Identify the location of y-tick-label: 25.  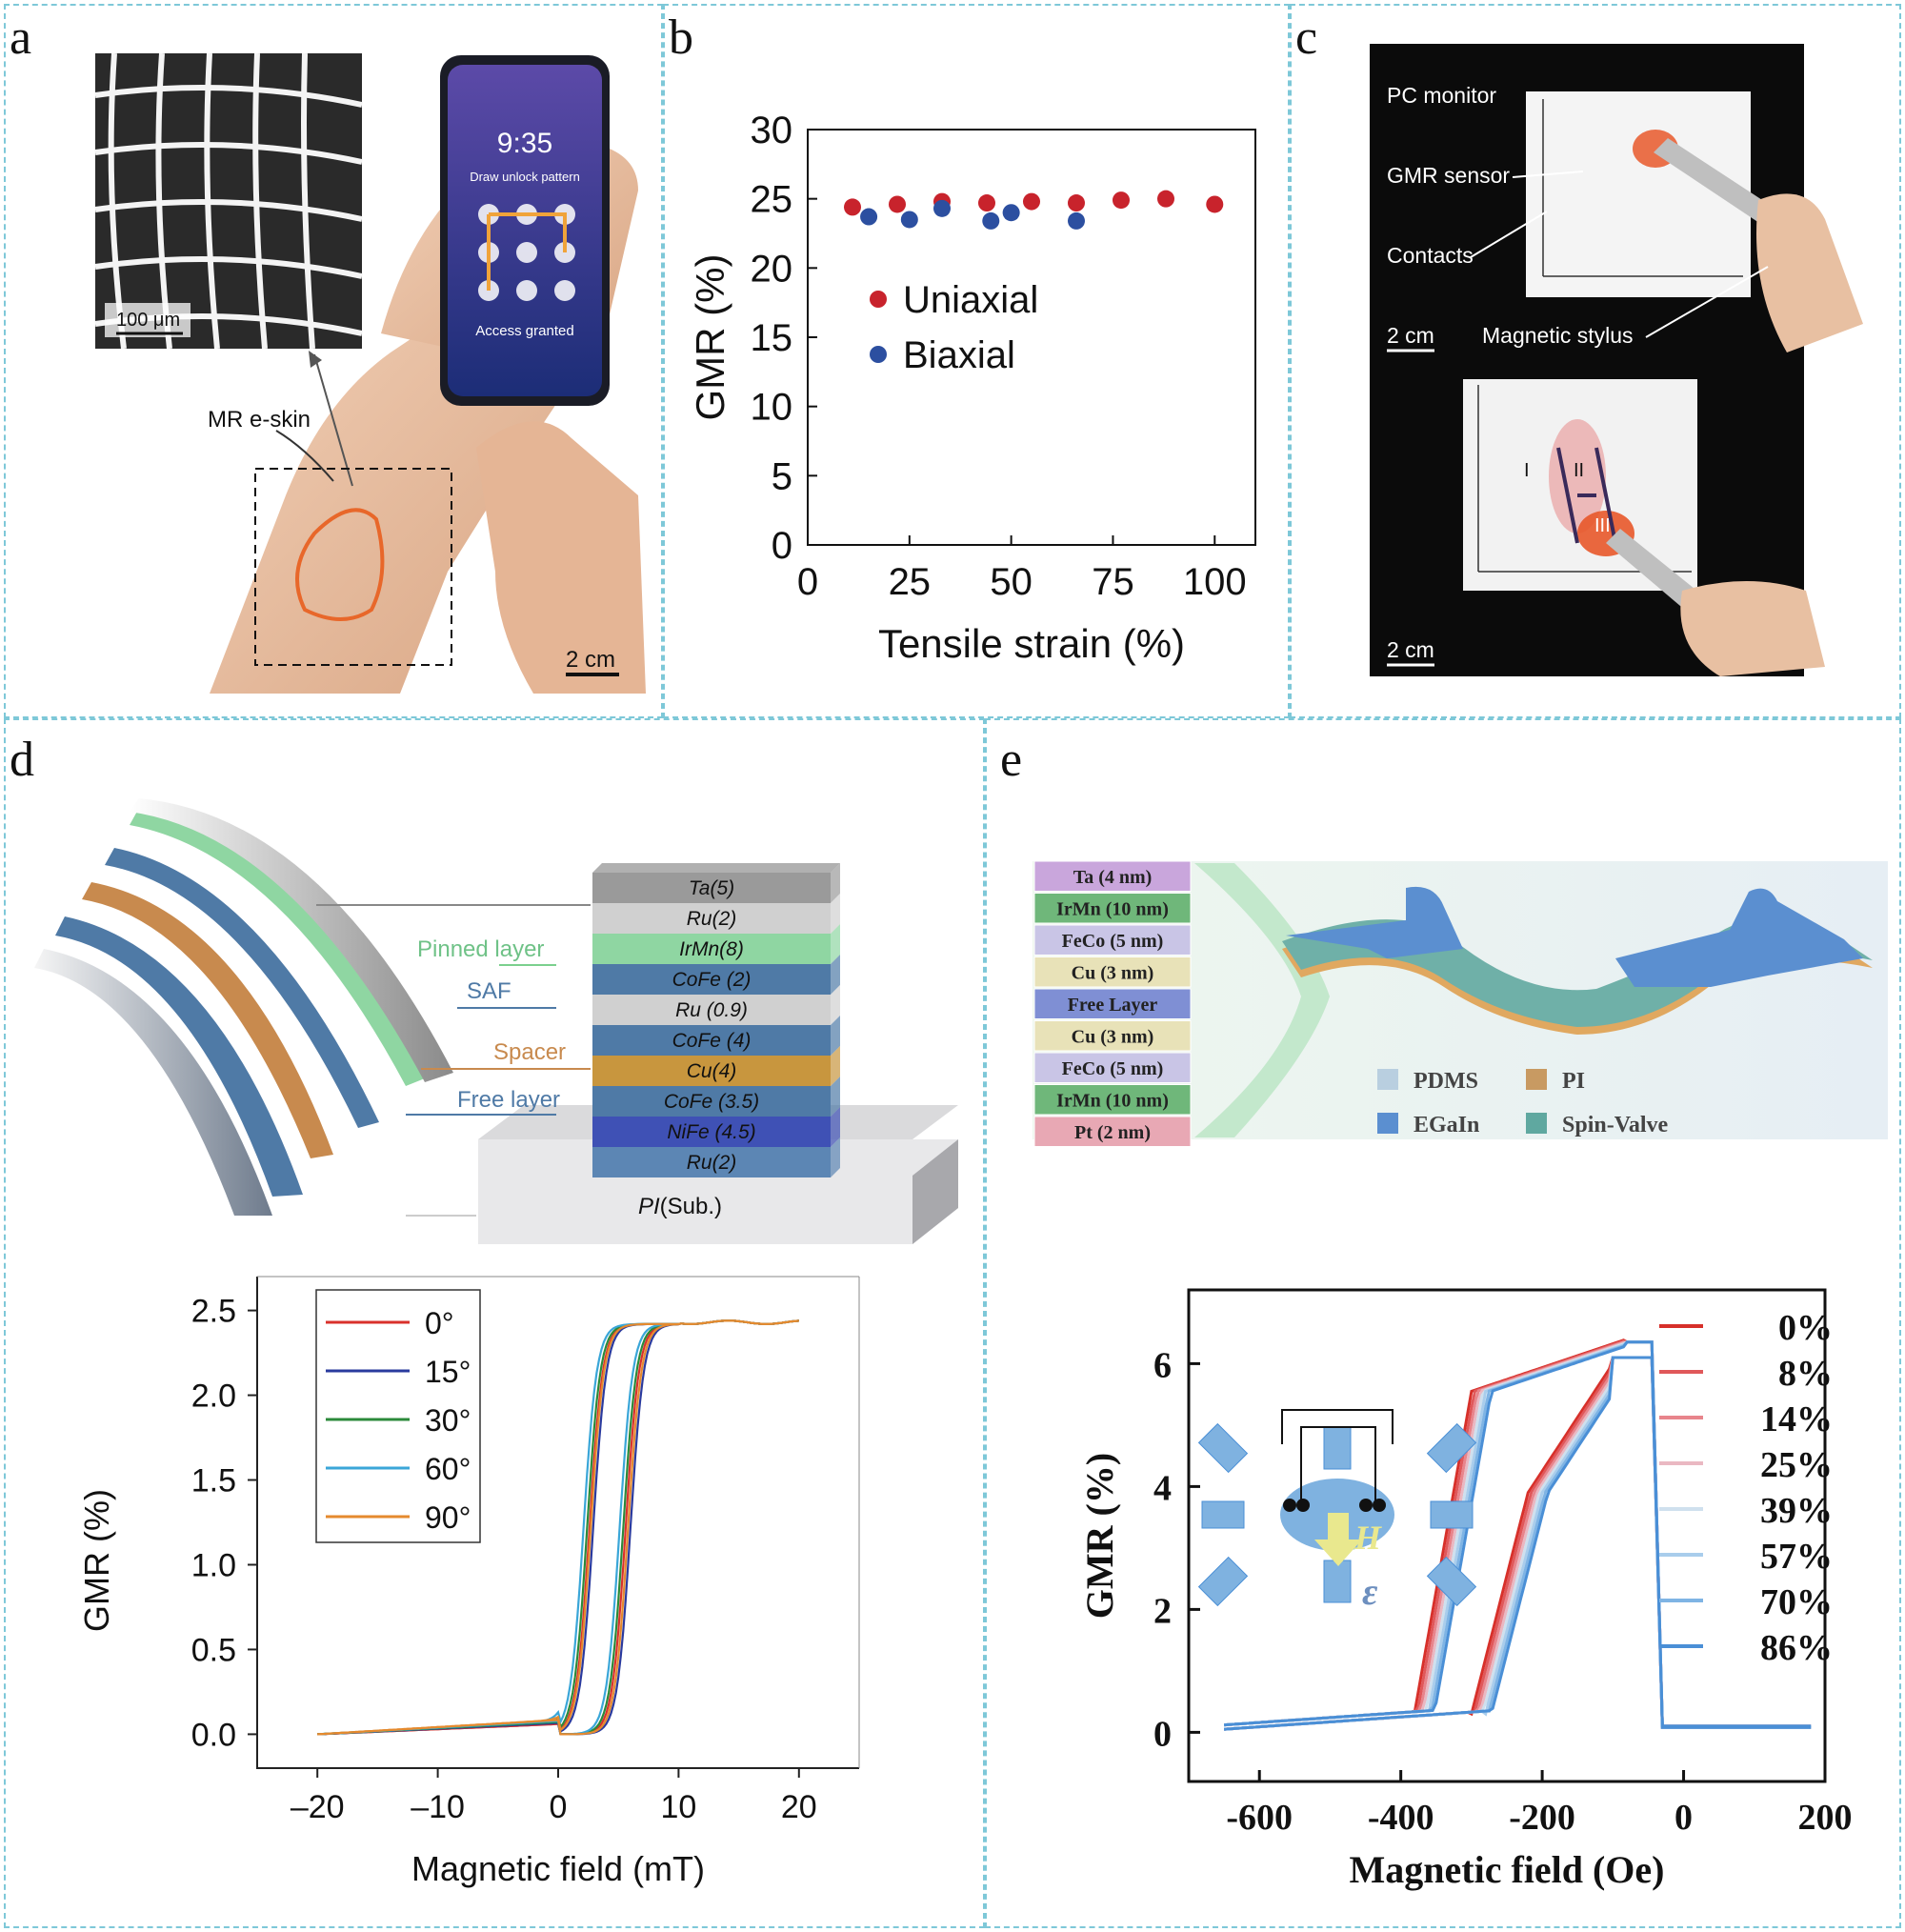
(772, 200).